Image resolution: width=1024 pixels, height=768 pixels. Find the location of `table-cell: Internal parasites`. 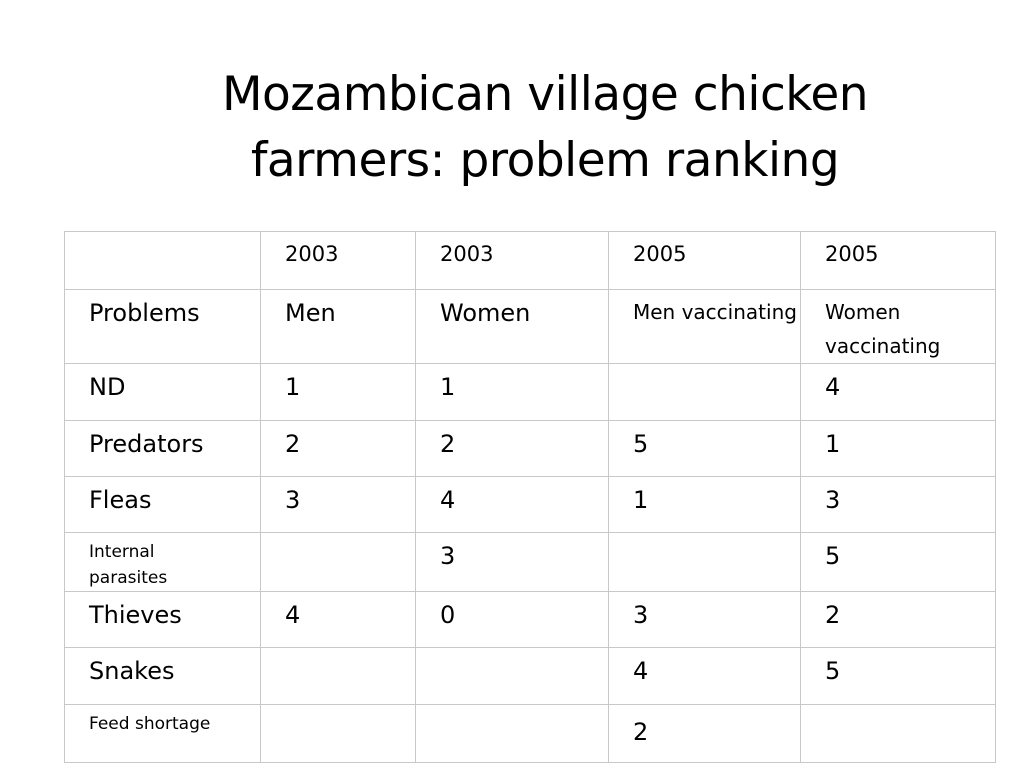

table-cell: Internal parasites is located at coordinates (162, 562).